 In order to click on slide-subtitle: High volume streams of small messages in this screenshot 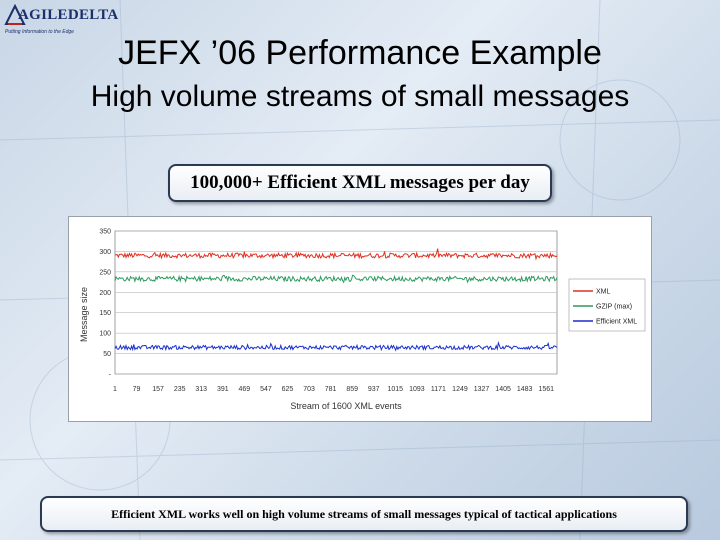, I will do `click(360, 96)`.